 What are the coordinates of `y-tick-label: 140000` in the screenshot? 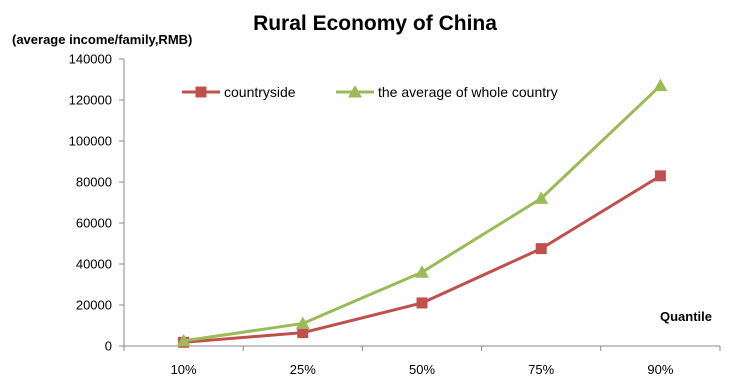 It's located at (90, 59).